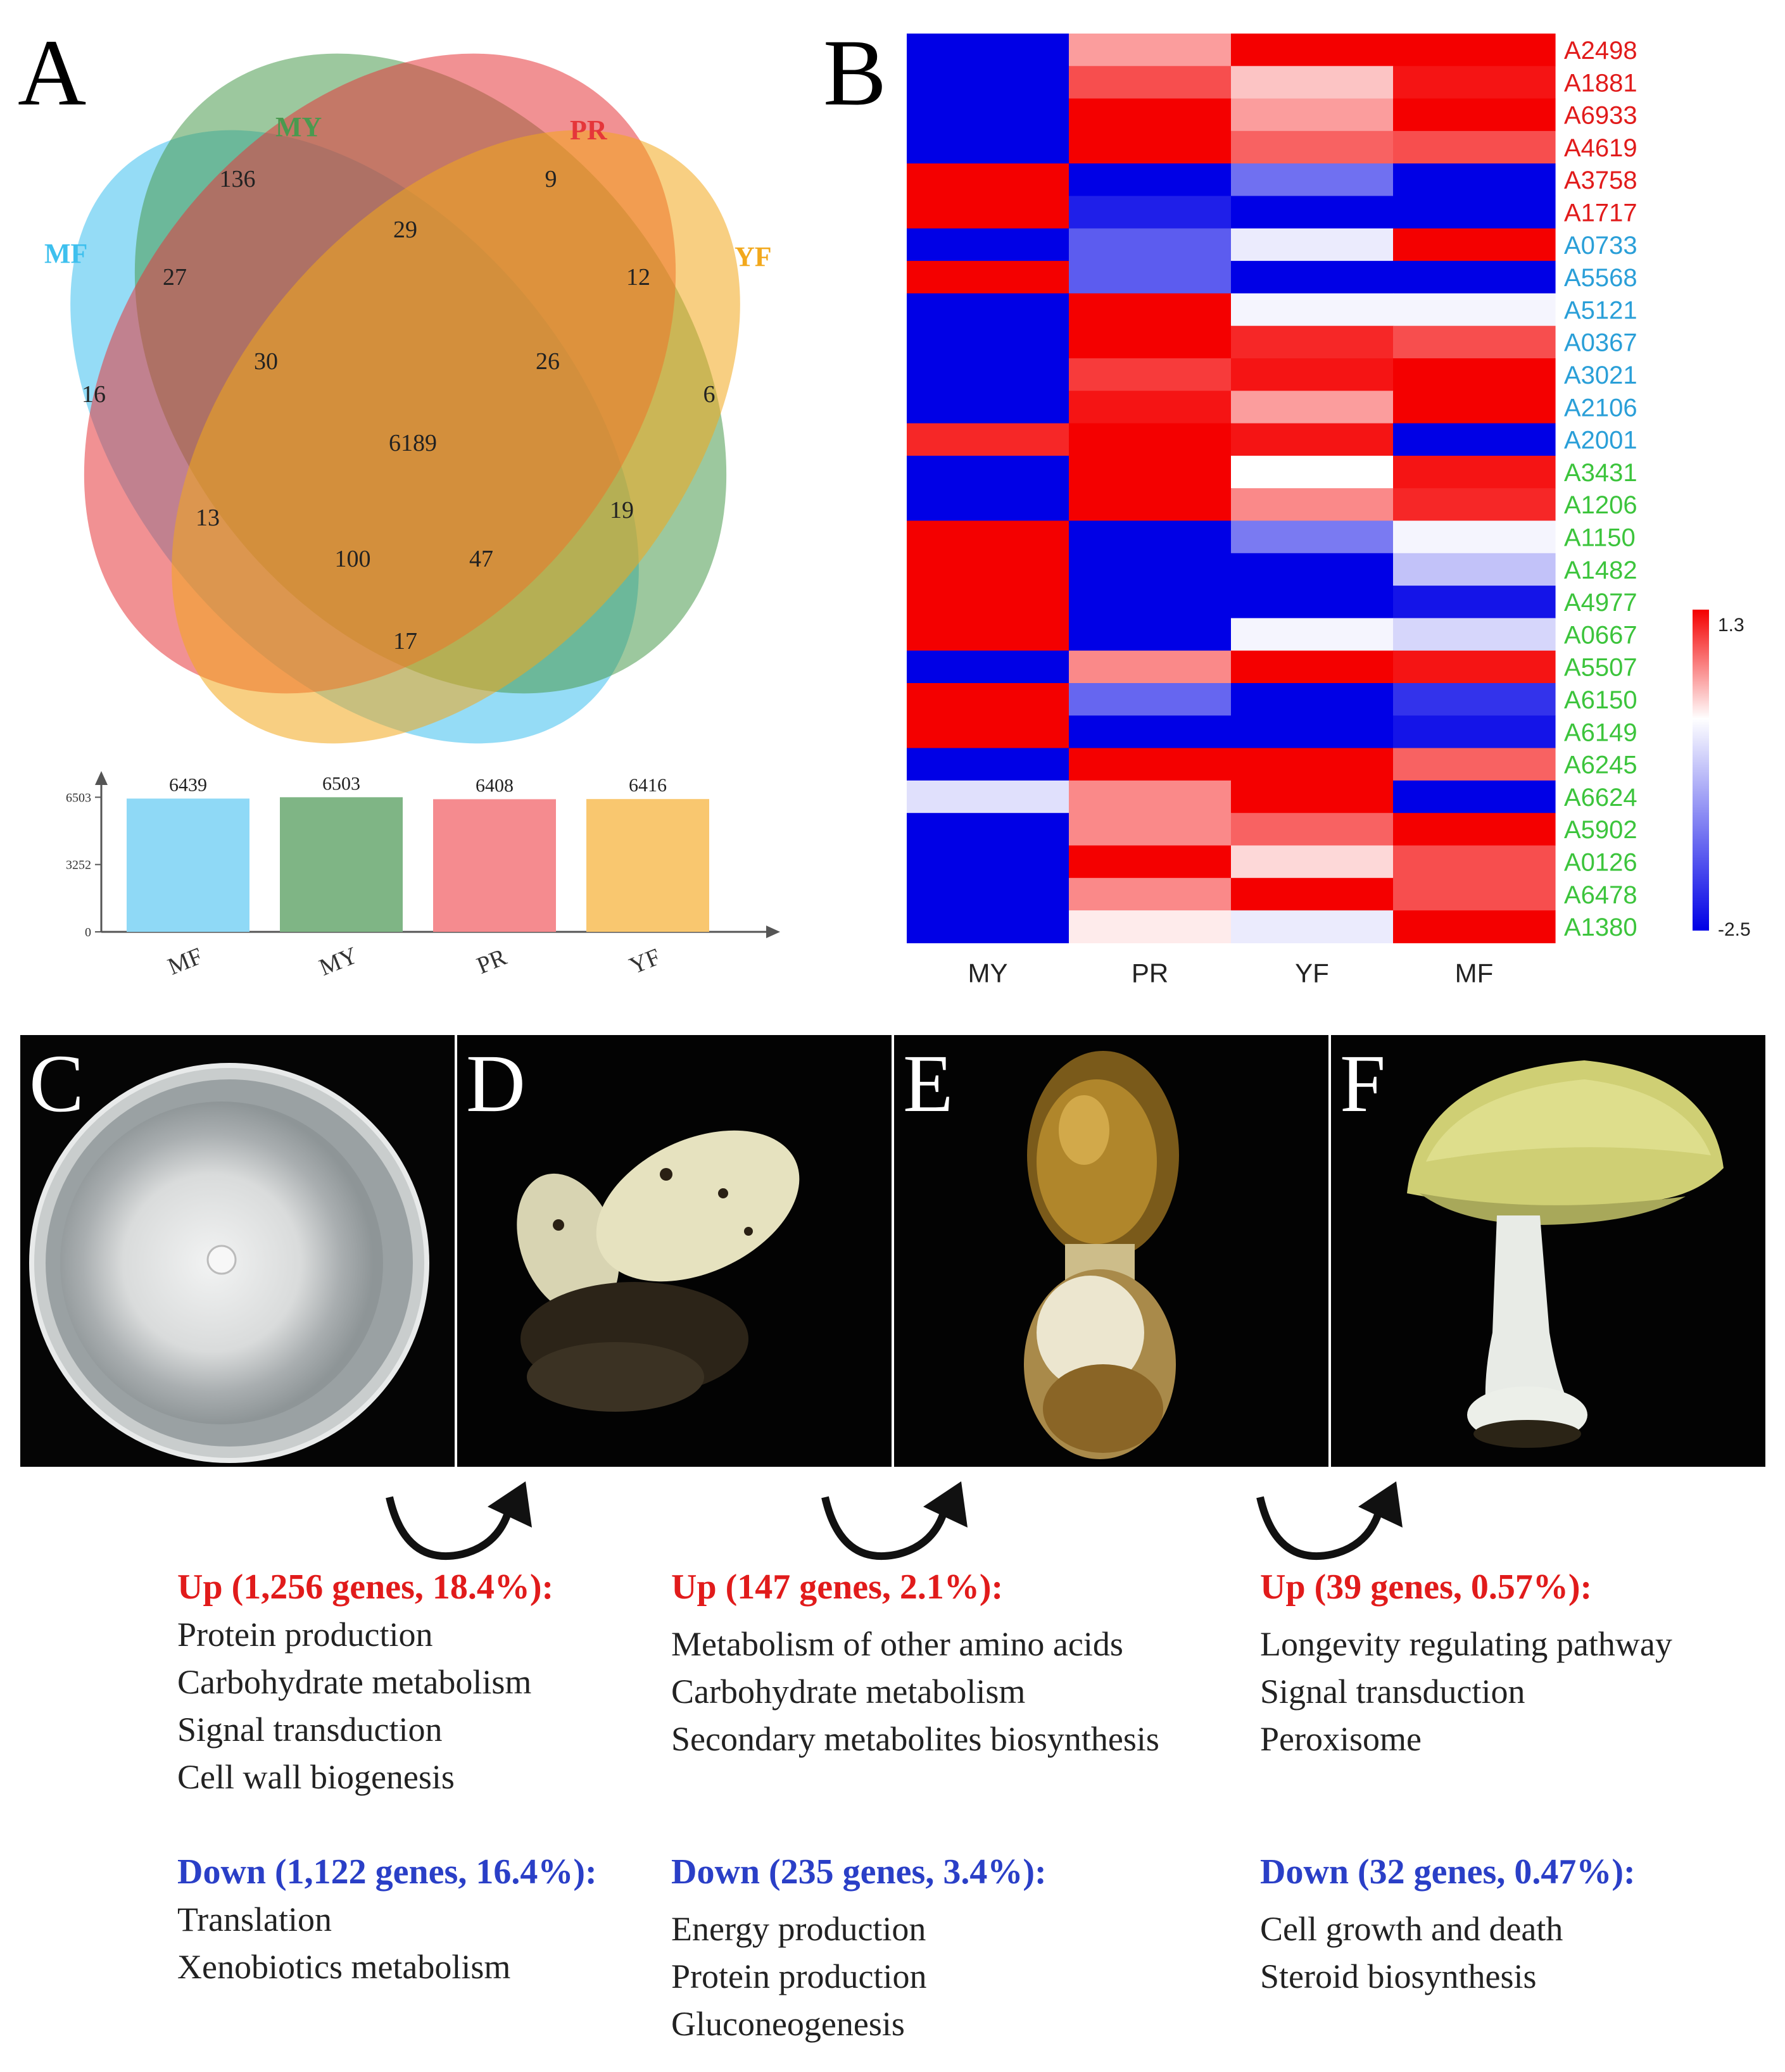 The height and width of the screenshot is (2072, 1785). Describe the element at coordinates (78, 798) in the screenshot. I see `bar-tick-label: 6503` at that location.